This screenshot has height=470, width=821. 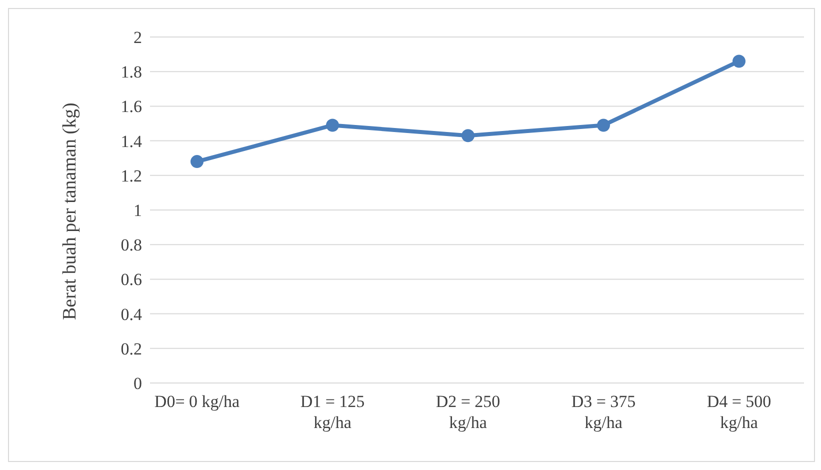 I want to click on y-tick-label: 1.8, so click(x=131, y=72).